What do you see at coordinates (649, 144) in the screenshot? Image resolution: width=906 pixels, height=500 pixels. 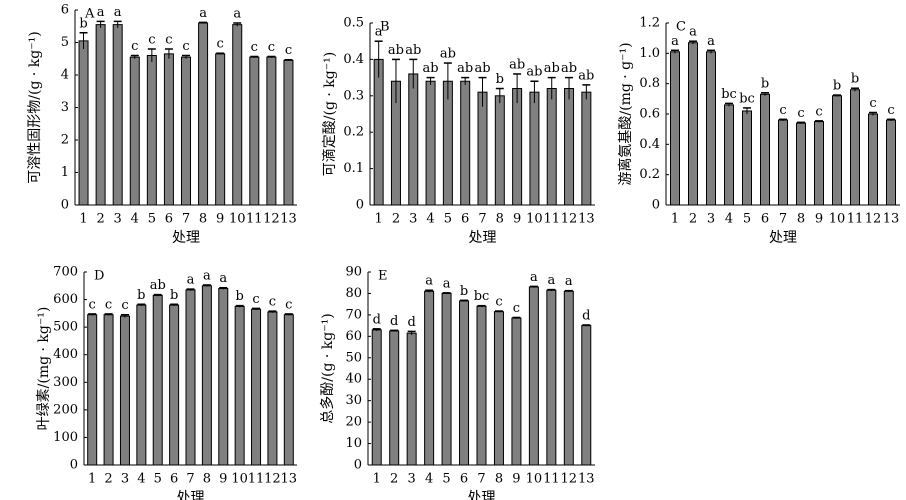 I see `y-tick-label: 0.4` at bounding box center [649, 144].